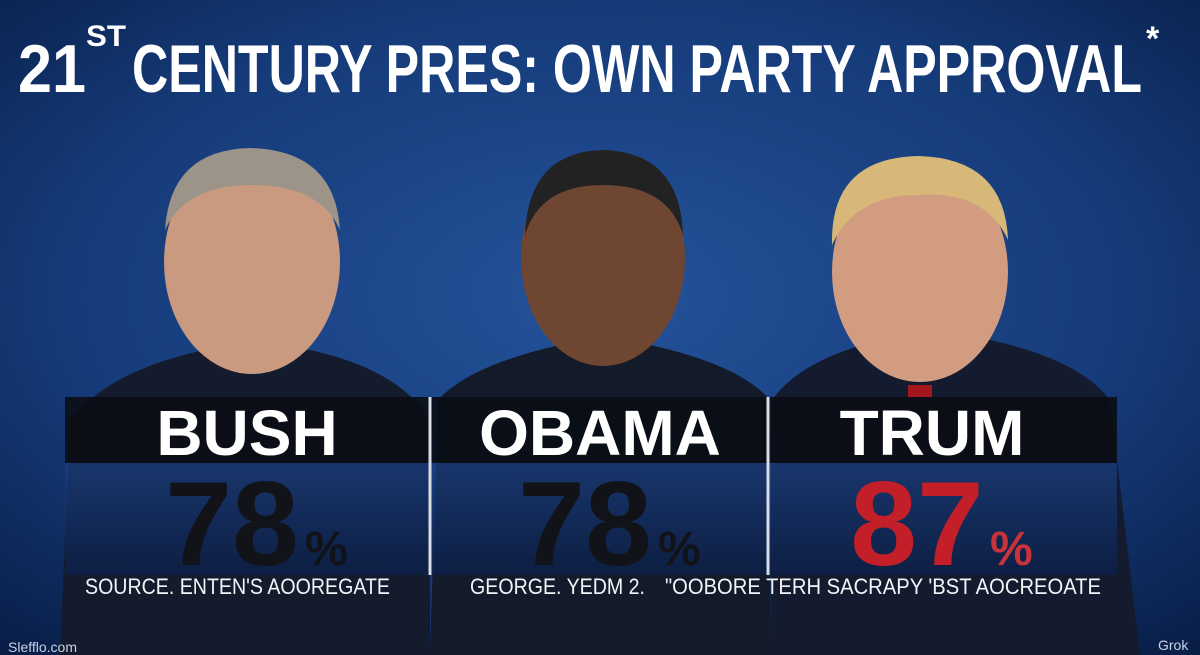 This screenshot has height=655, width=1200. I want to click on name-band, so click(591, 430).